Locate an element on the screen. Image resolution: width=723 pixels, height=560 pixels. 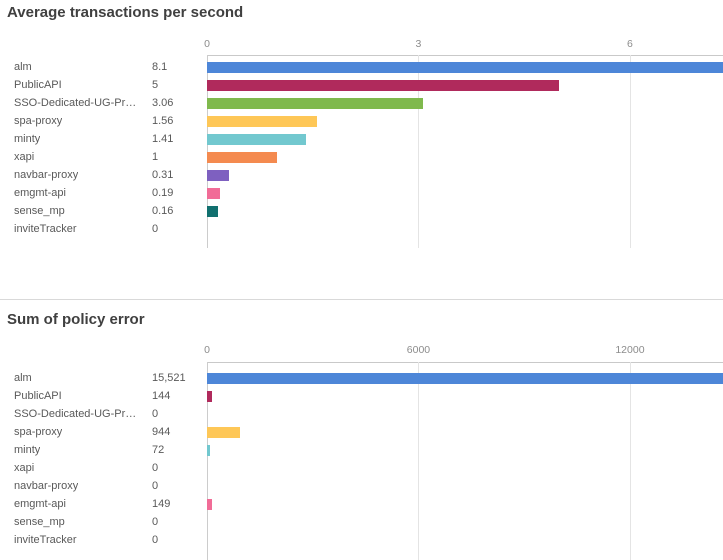
chart-row: emgmt-api 0.19 is located at coordinates (361, 194).